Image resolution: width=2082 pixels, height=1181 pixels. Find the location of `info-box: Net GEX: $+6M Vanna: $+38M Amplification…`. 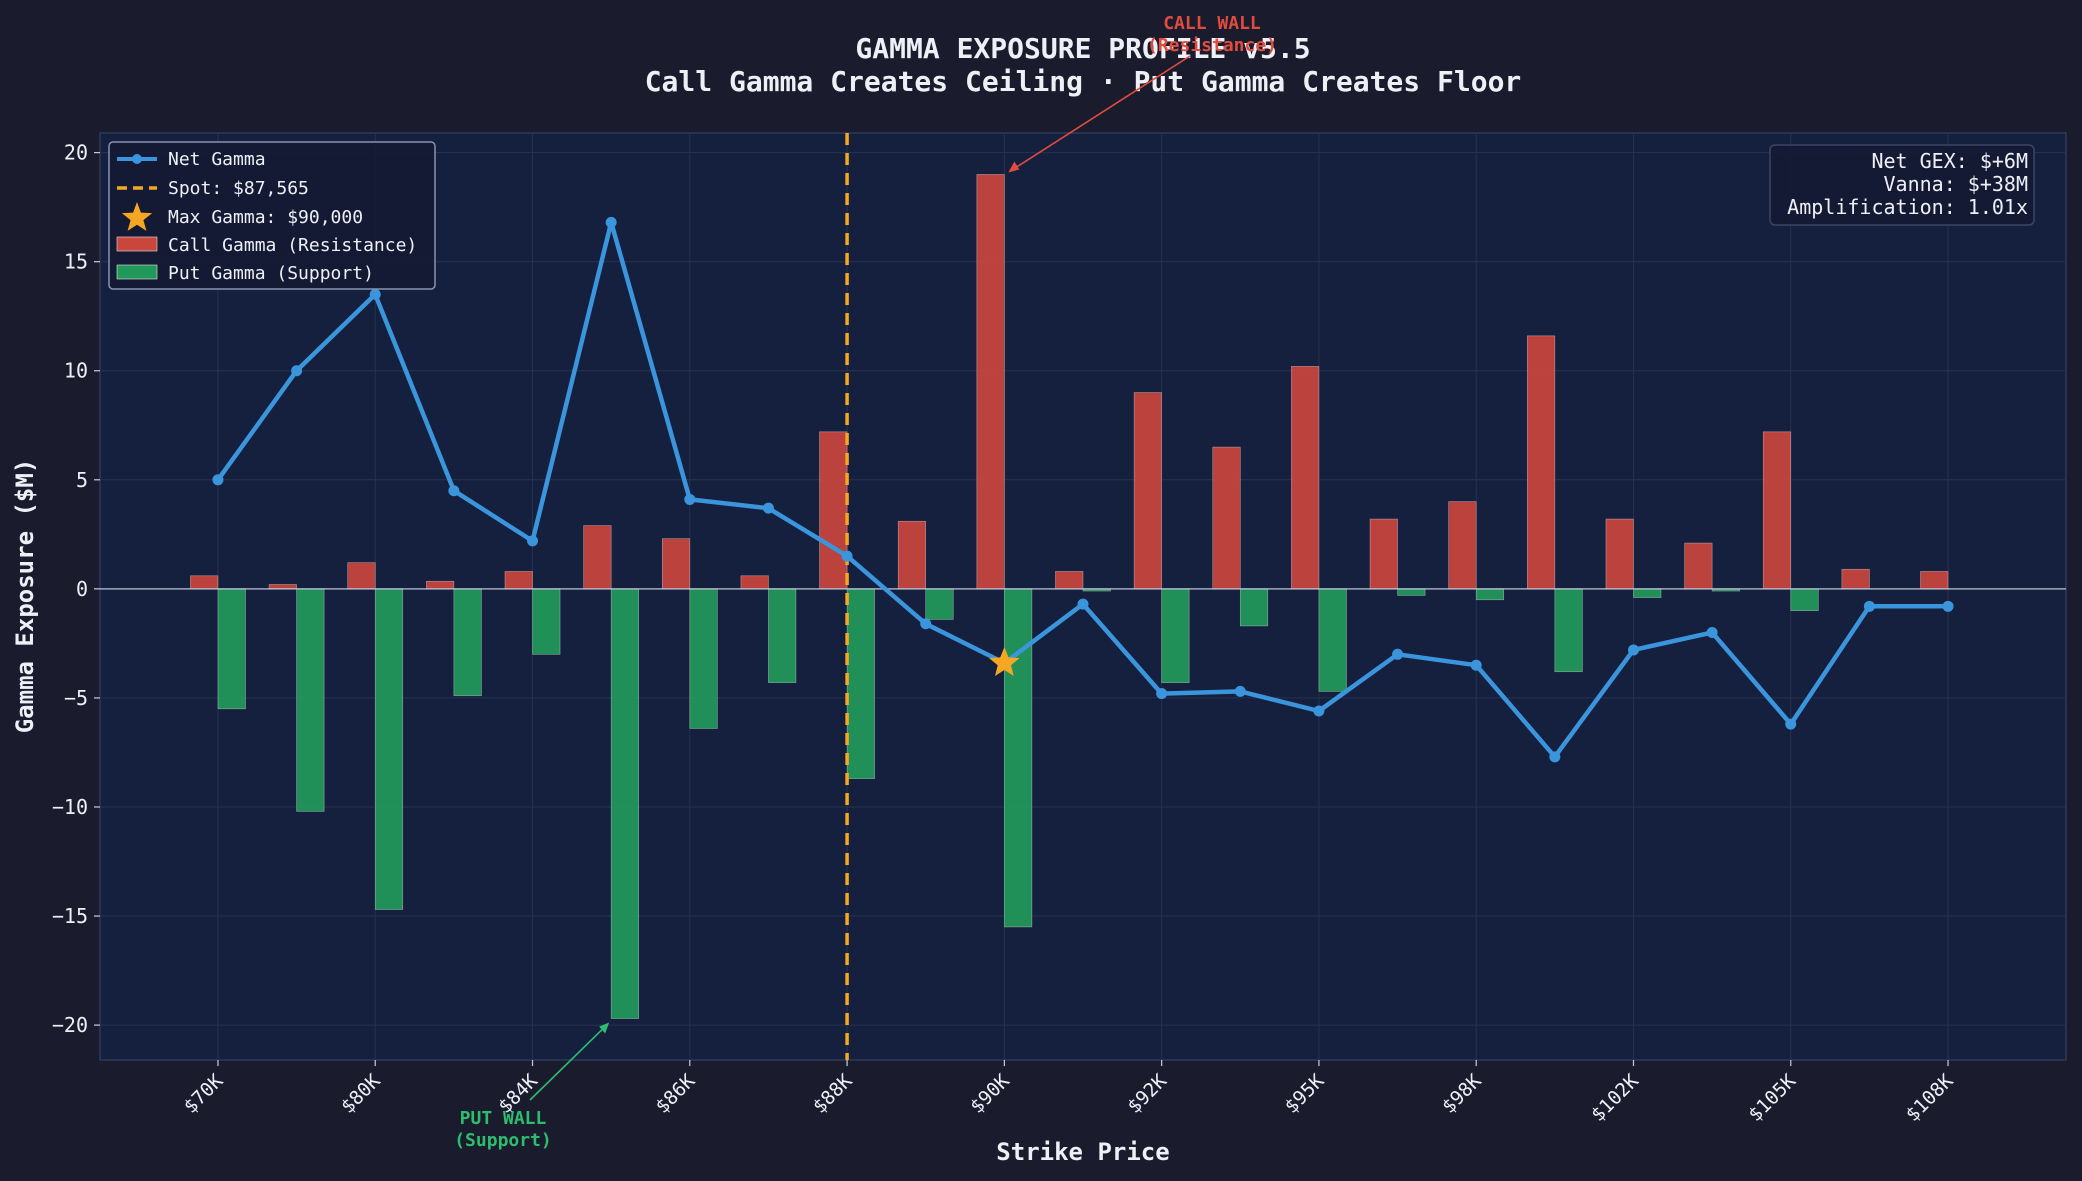

info-box: Net GEX: $+6M Vanna: $+38M Amplification… is located at coordinates (1902, 185).